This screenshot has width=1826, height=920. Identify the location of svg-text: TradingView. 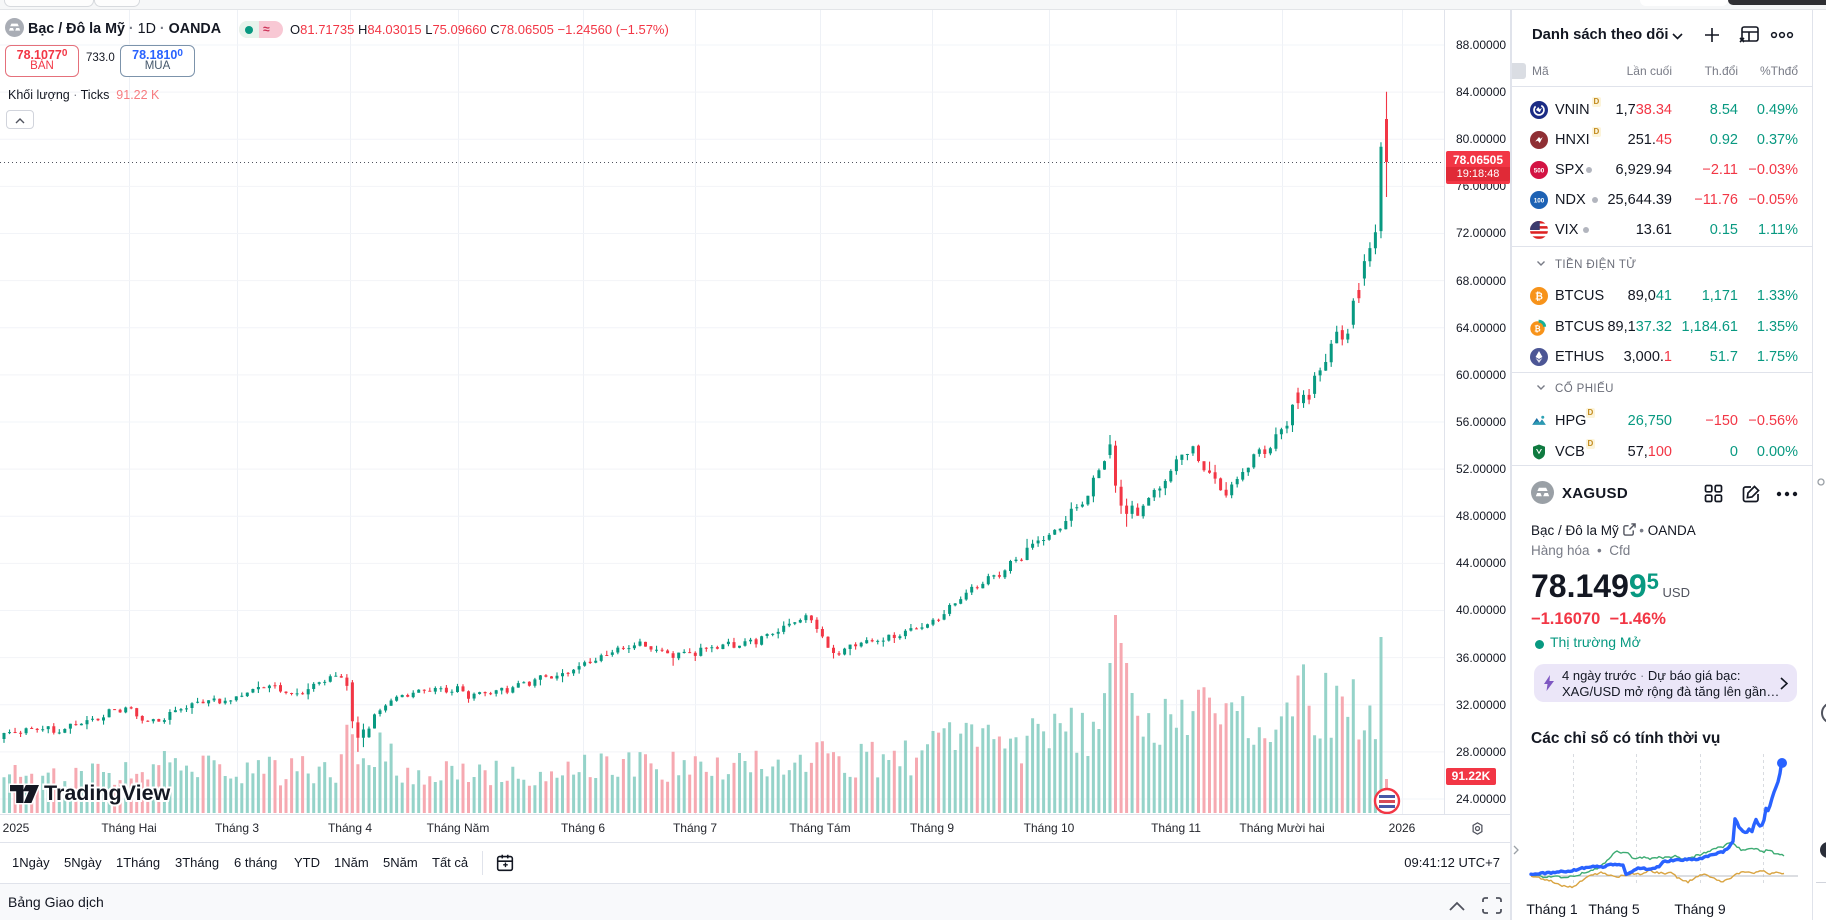
(107, 793).